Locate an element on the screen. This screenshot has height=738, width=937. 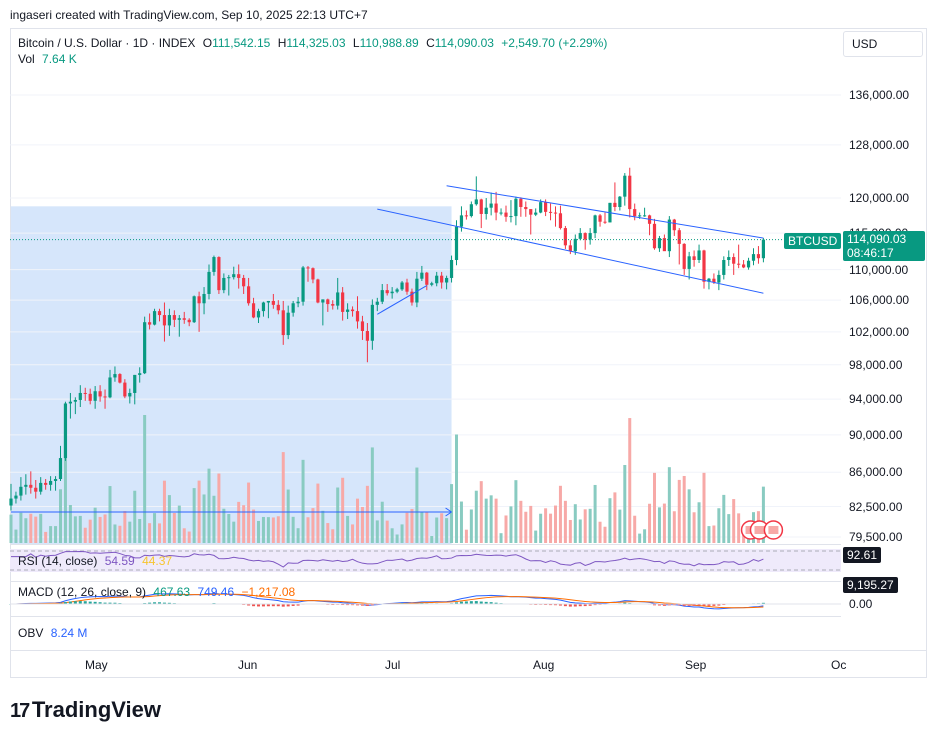
rsi-legend: RSI (14, close) 54.59 44.37 is located at coordinates (97, 561).